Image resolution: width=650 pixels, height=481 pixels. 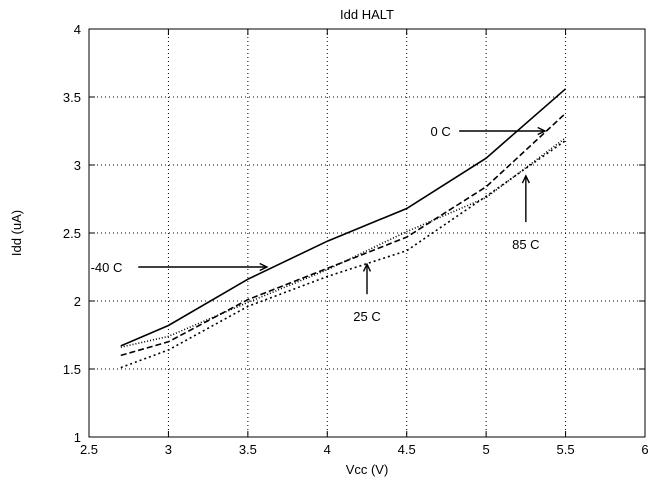 I want to click on y-tick-label: 3, so click(x=77, y=165).